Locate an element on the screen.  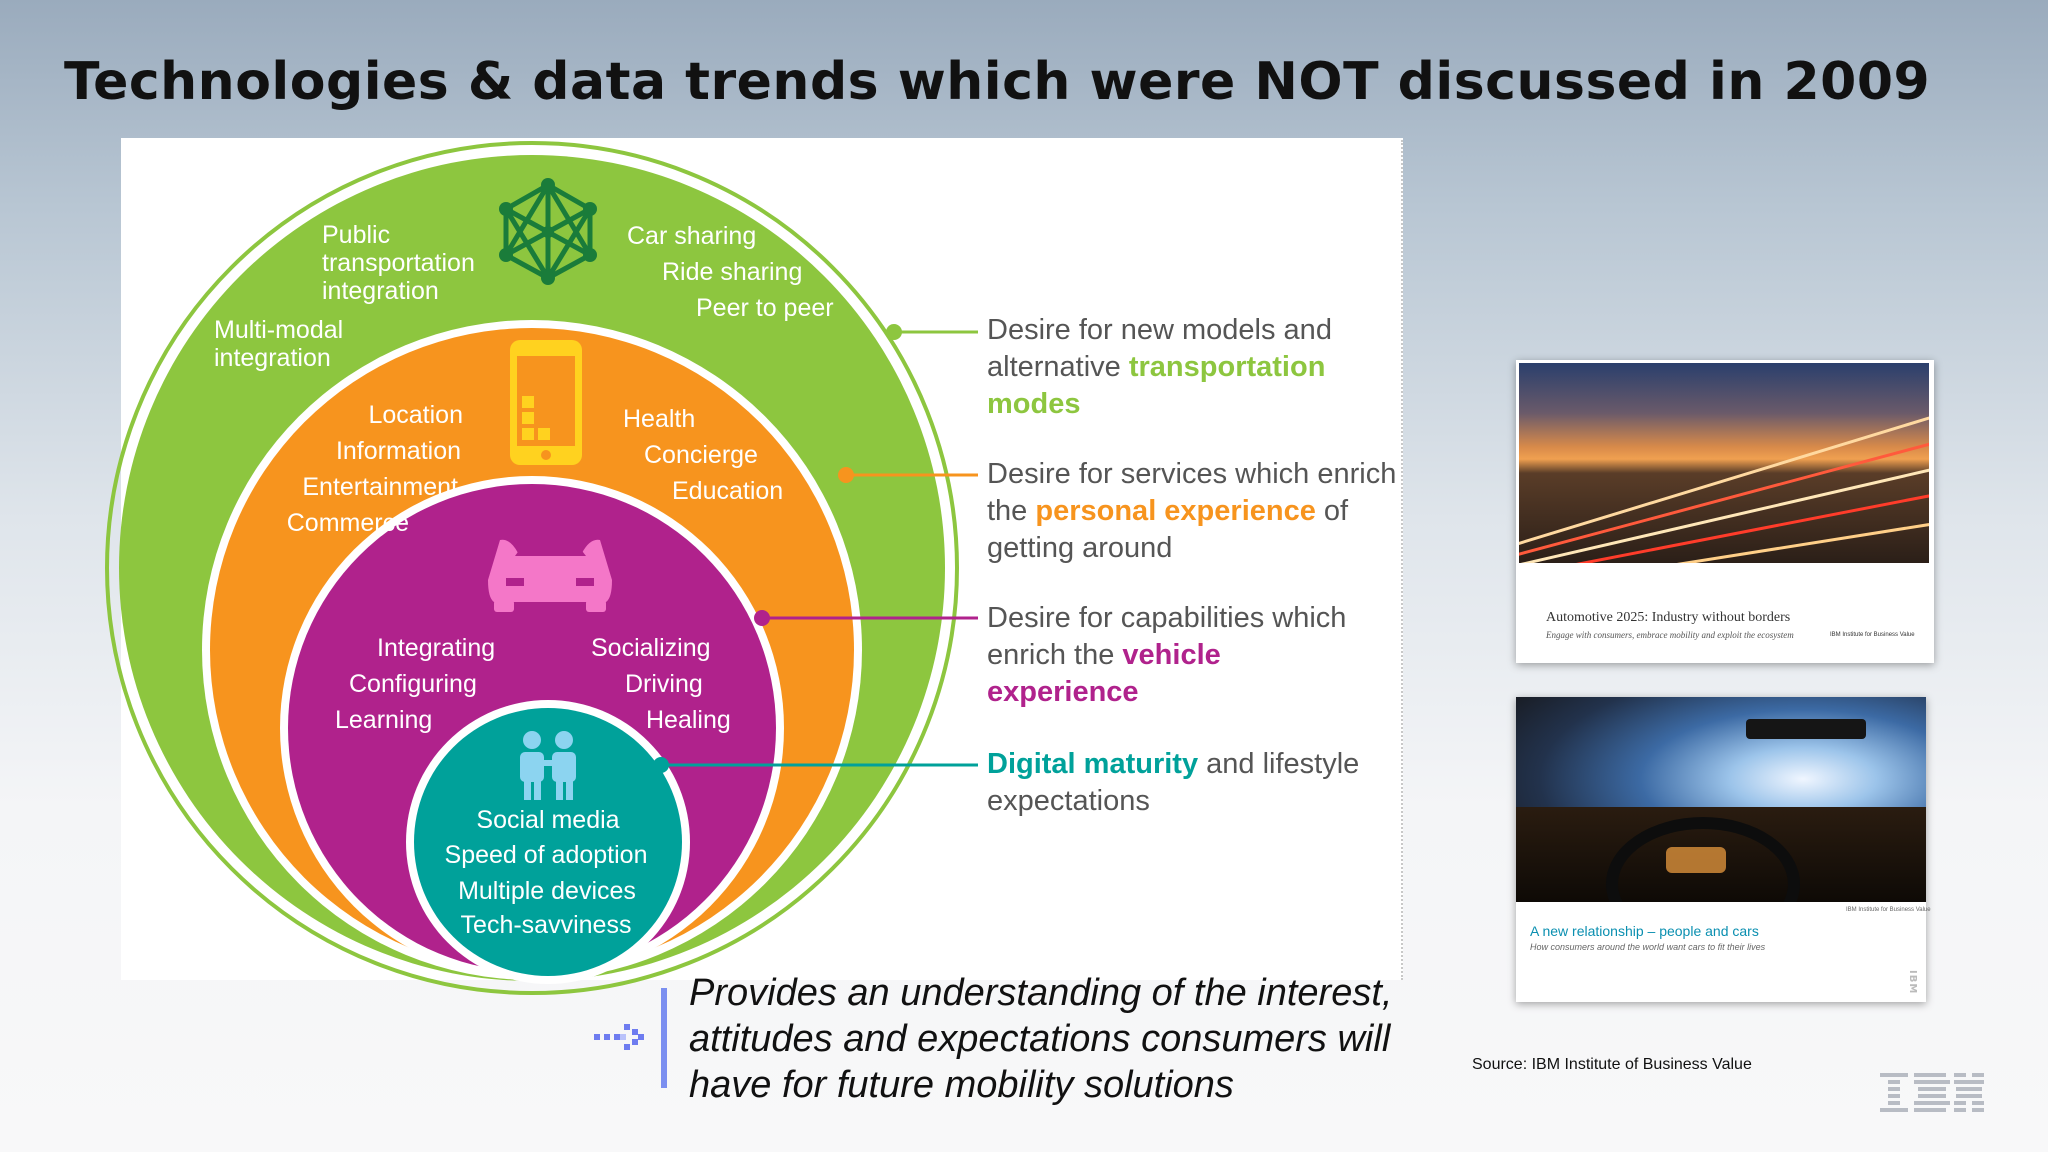
ring-label: Multiple devices is located at coordinates (547, 891).